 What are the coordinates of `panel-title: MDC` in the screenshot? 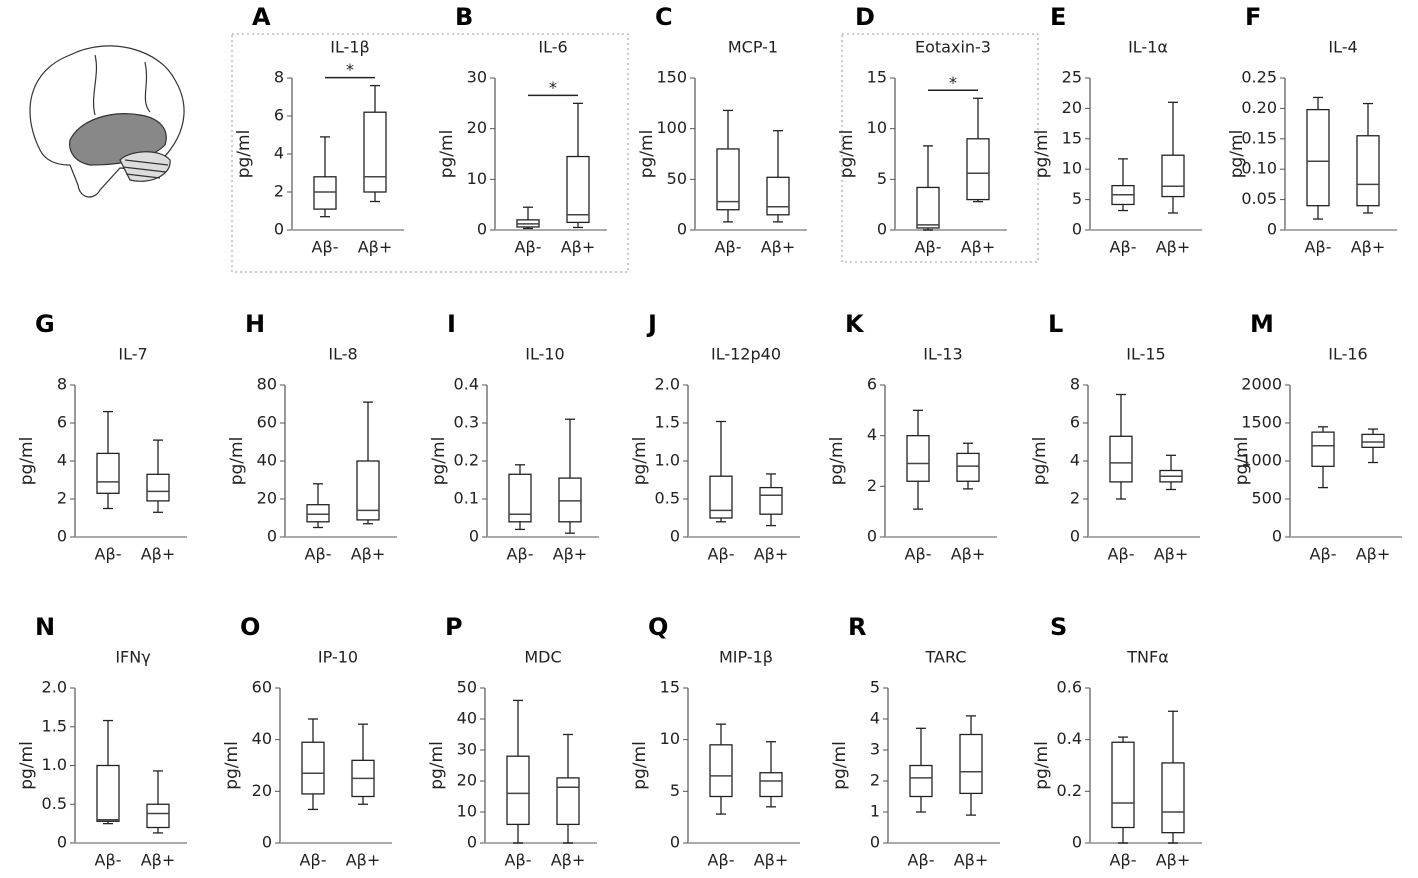 It's located at (542, 657).